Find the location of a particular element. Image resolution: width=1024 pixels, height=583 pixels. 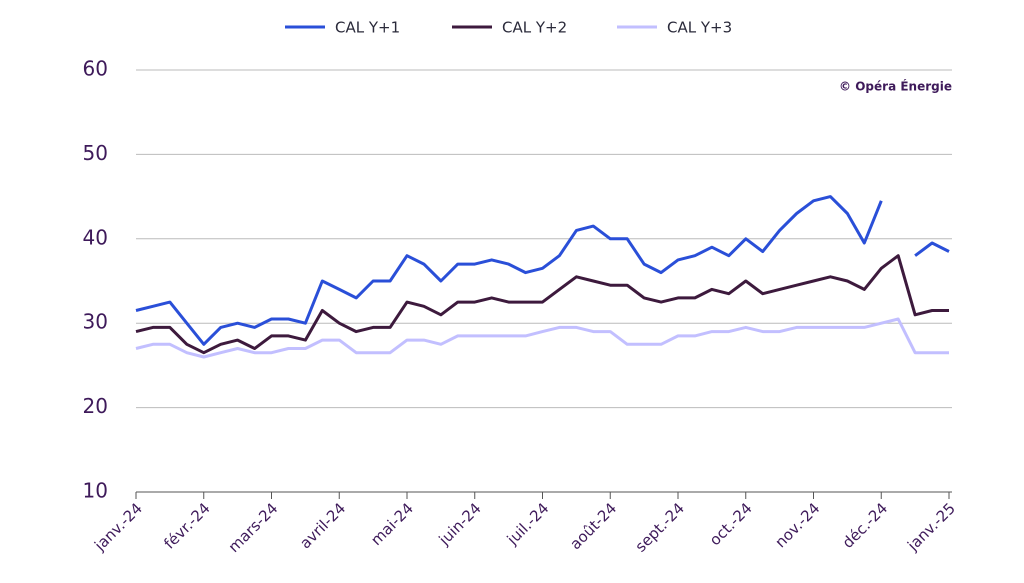

x-tick-label: juin-24 is located at coordinates (460, 524).